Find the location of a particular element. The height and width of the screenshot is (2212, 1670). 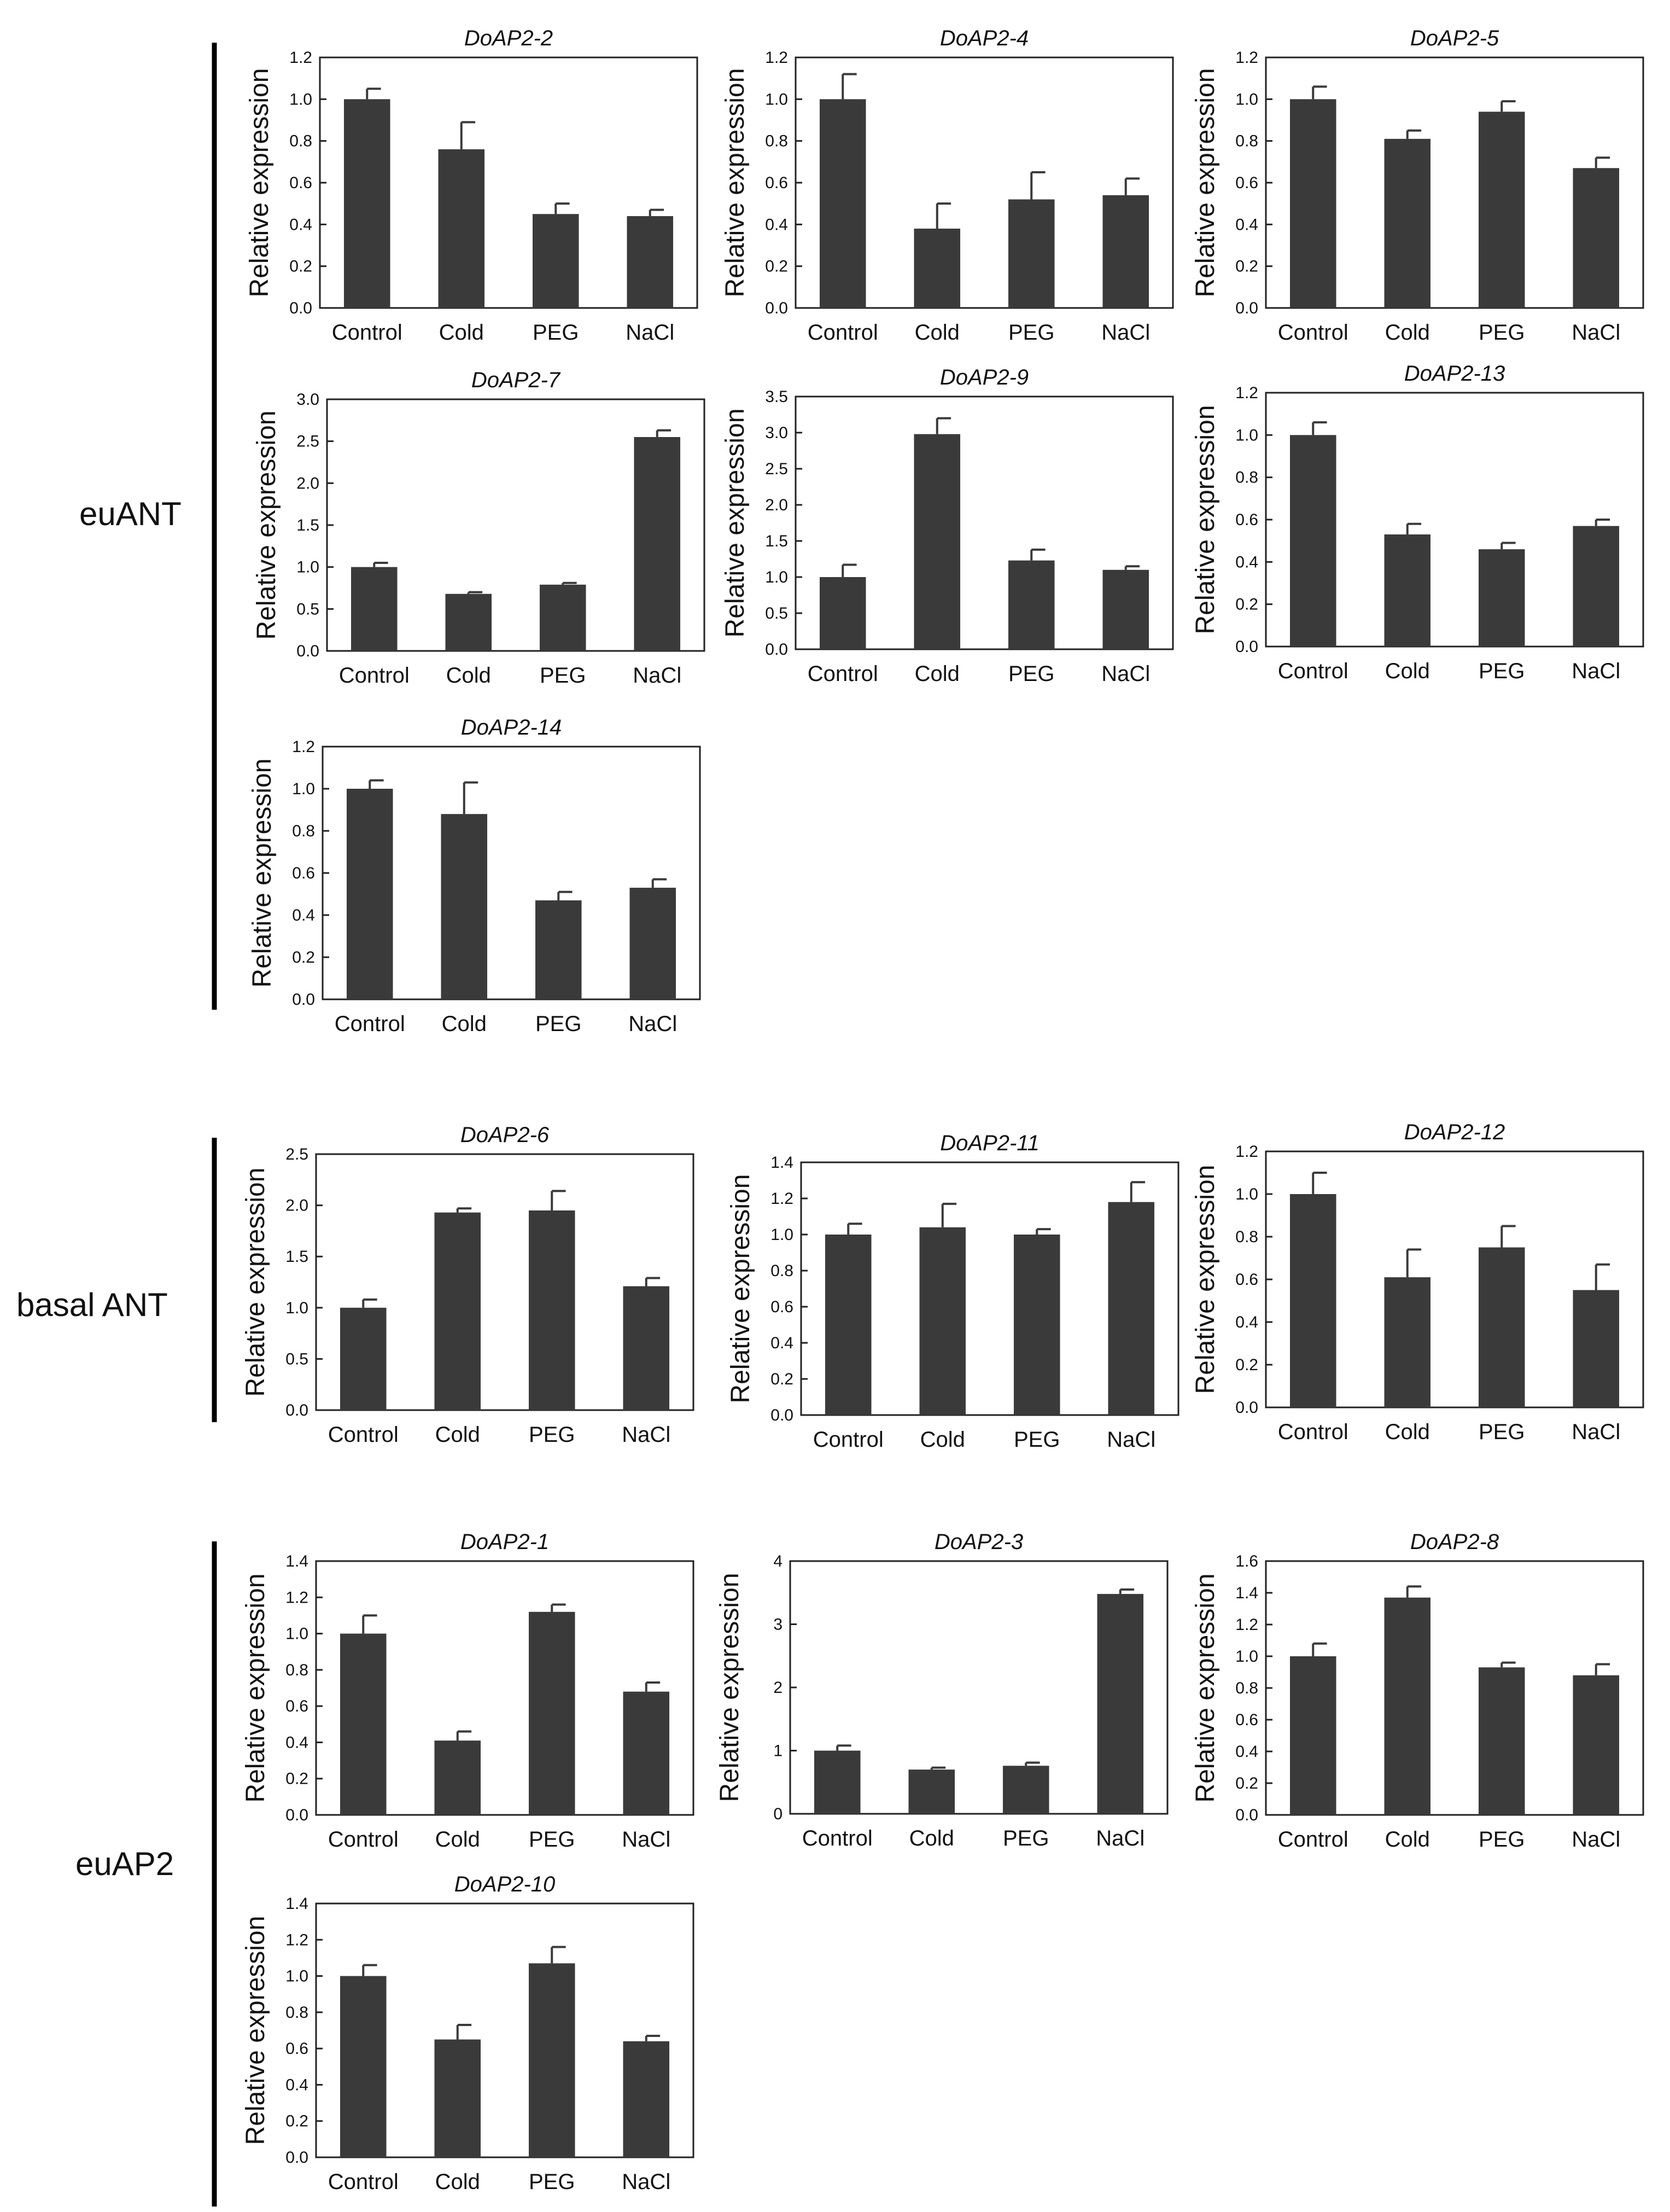

chart-title: DoAP2-6 is located at coordinates (505, 1135).